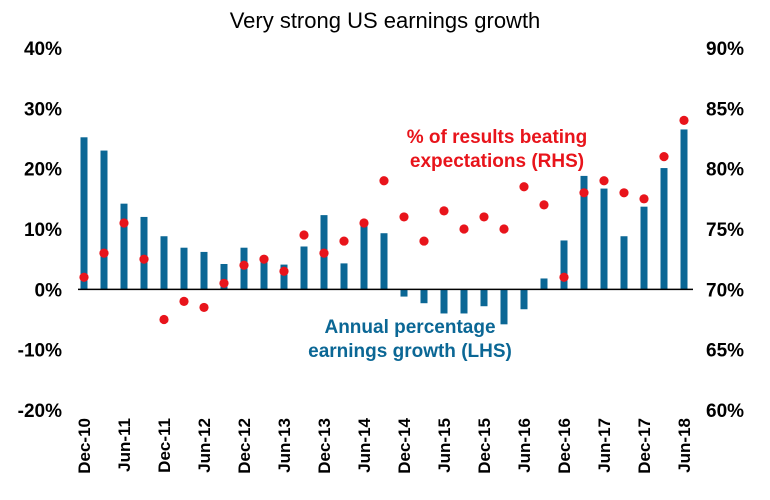 The width and height of the screenshot is (770, 500). What do you see at coordinates (385, 20) in the screenshot?
I see `chart-title: Very strong US earnings growth` at bounding box center [385, 20].